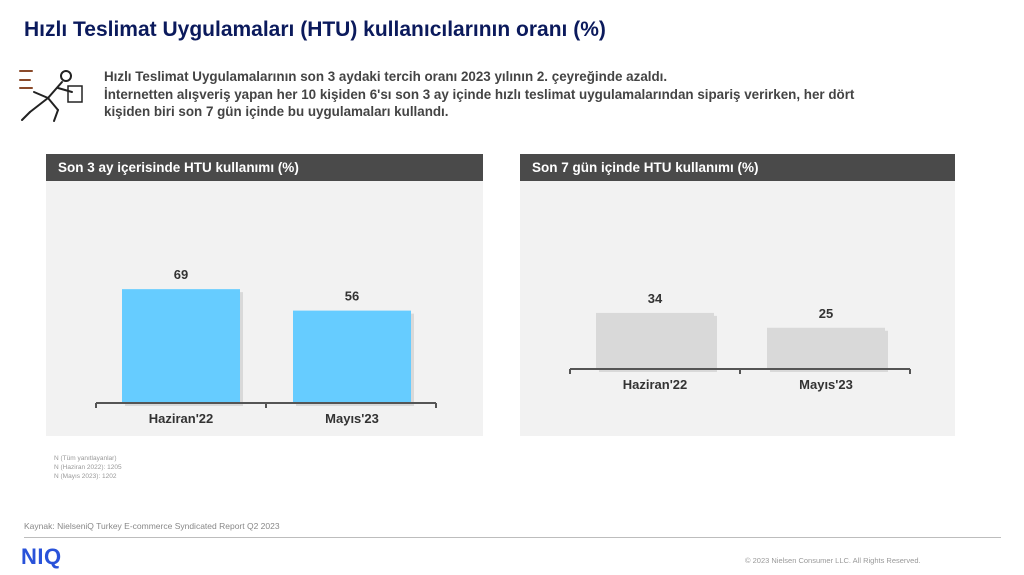  I want to click on sample-note: N (Tüm yanıtlayanlar), so click(85, 458).